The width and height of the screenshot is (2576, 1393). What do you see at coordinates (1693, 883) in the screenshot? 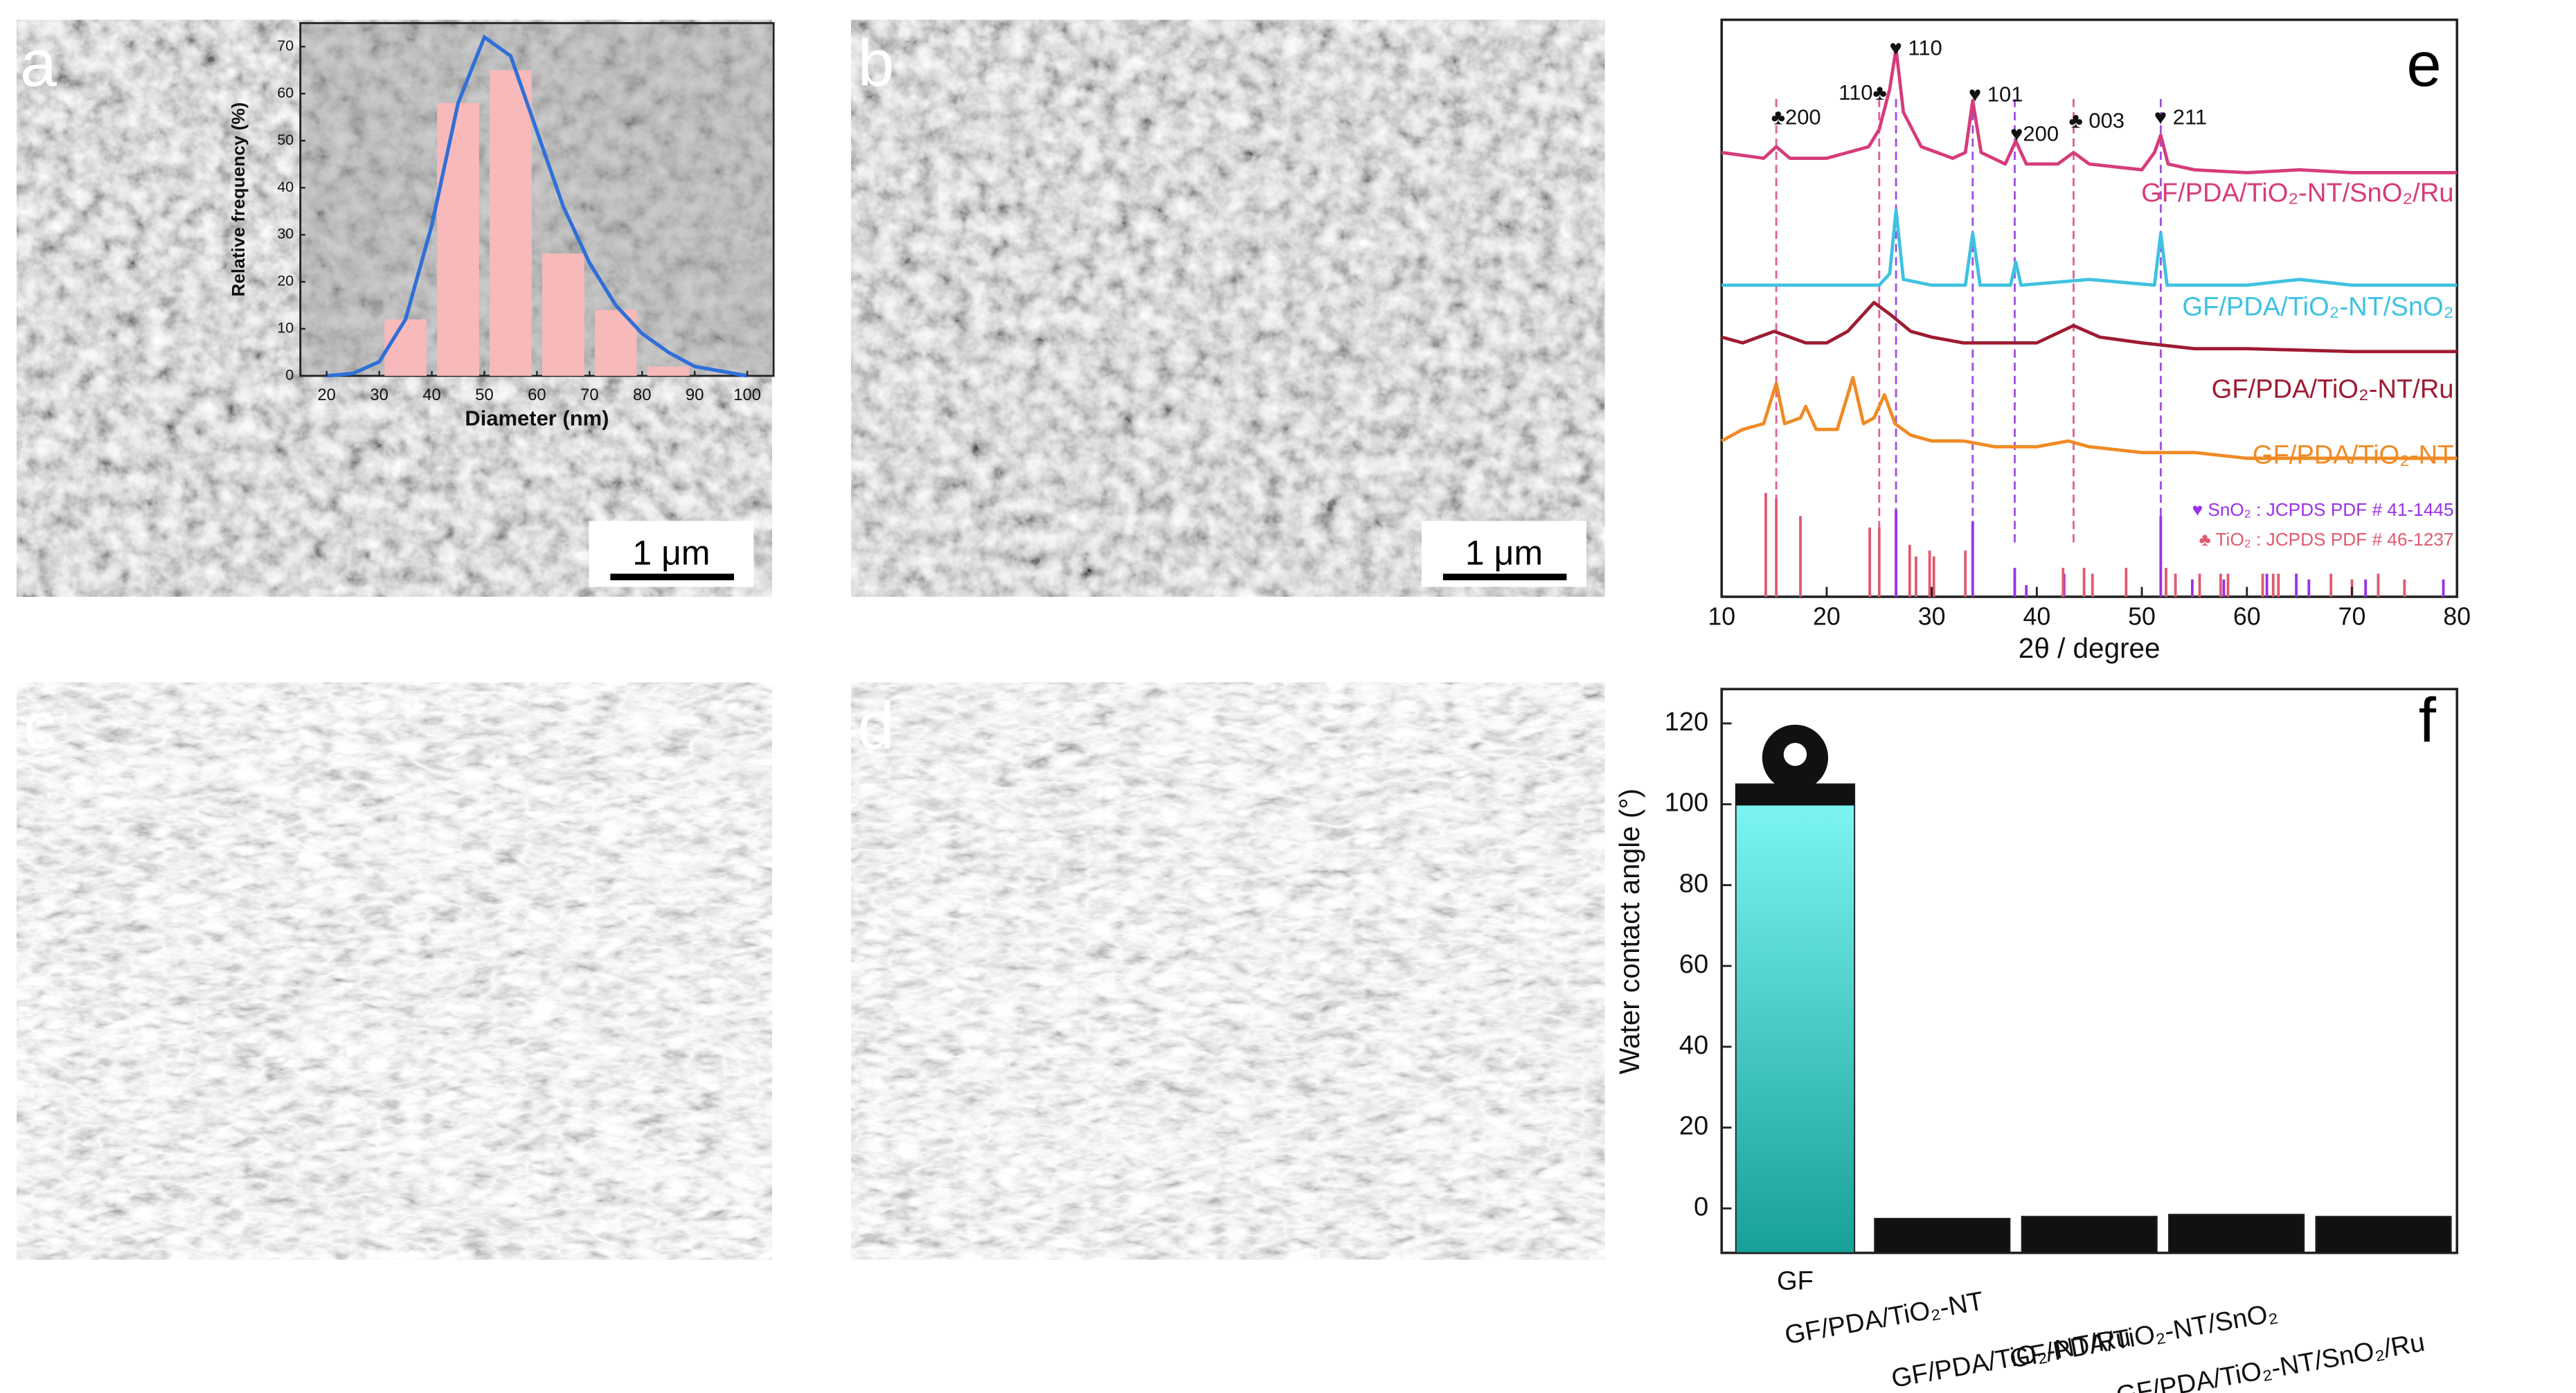
I see `y-tick-label: 80` at bounding box center [1693, 883].